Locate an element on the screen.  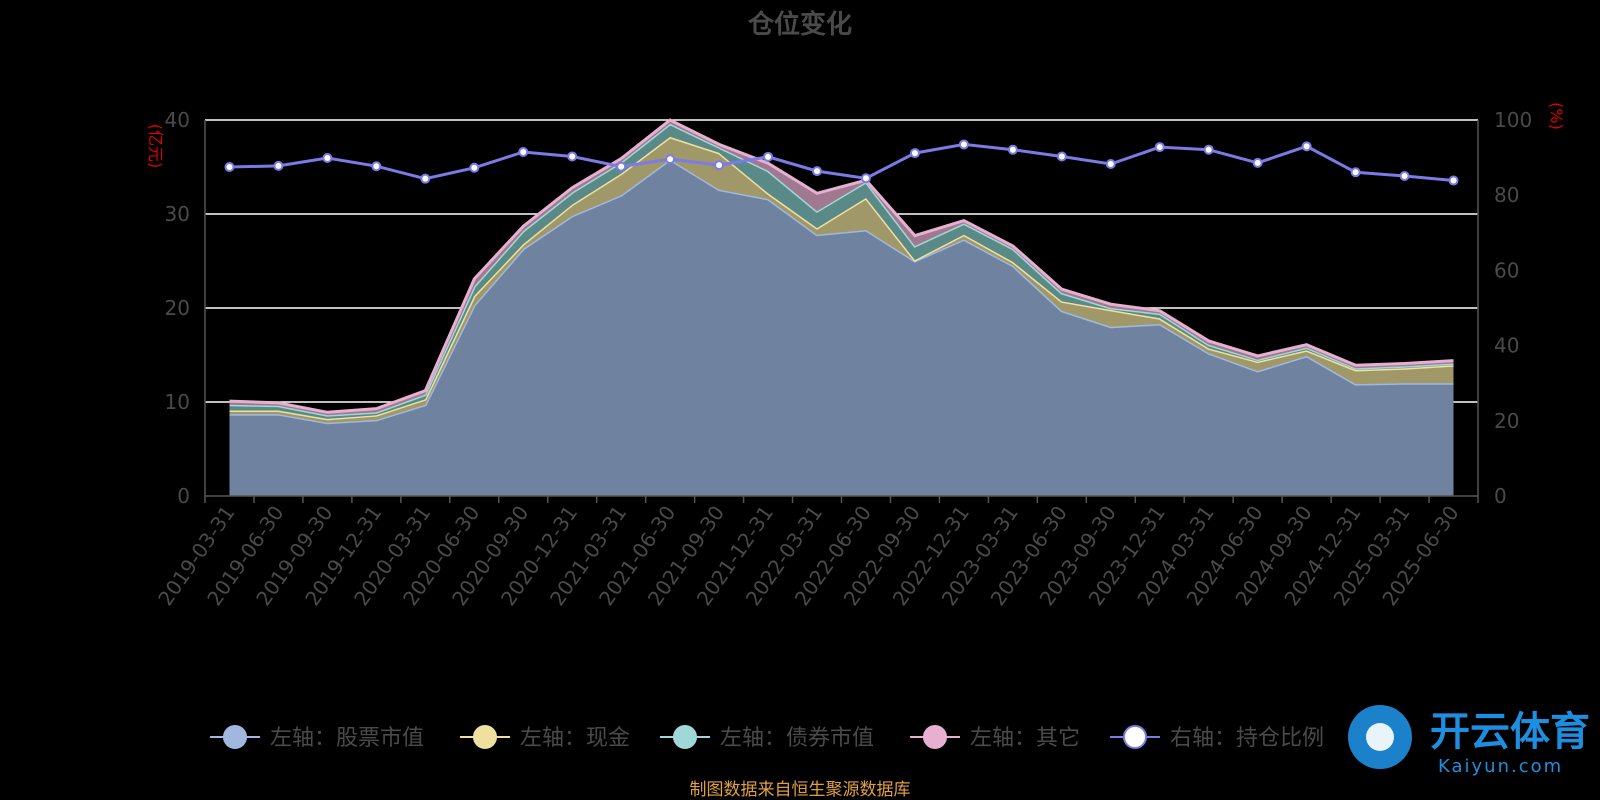
left-axis-ticks: 0 10 20 30 40 is located at coordinates (177, 308).